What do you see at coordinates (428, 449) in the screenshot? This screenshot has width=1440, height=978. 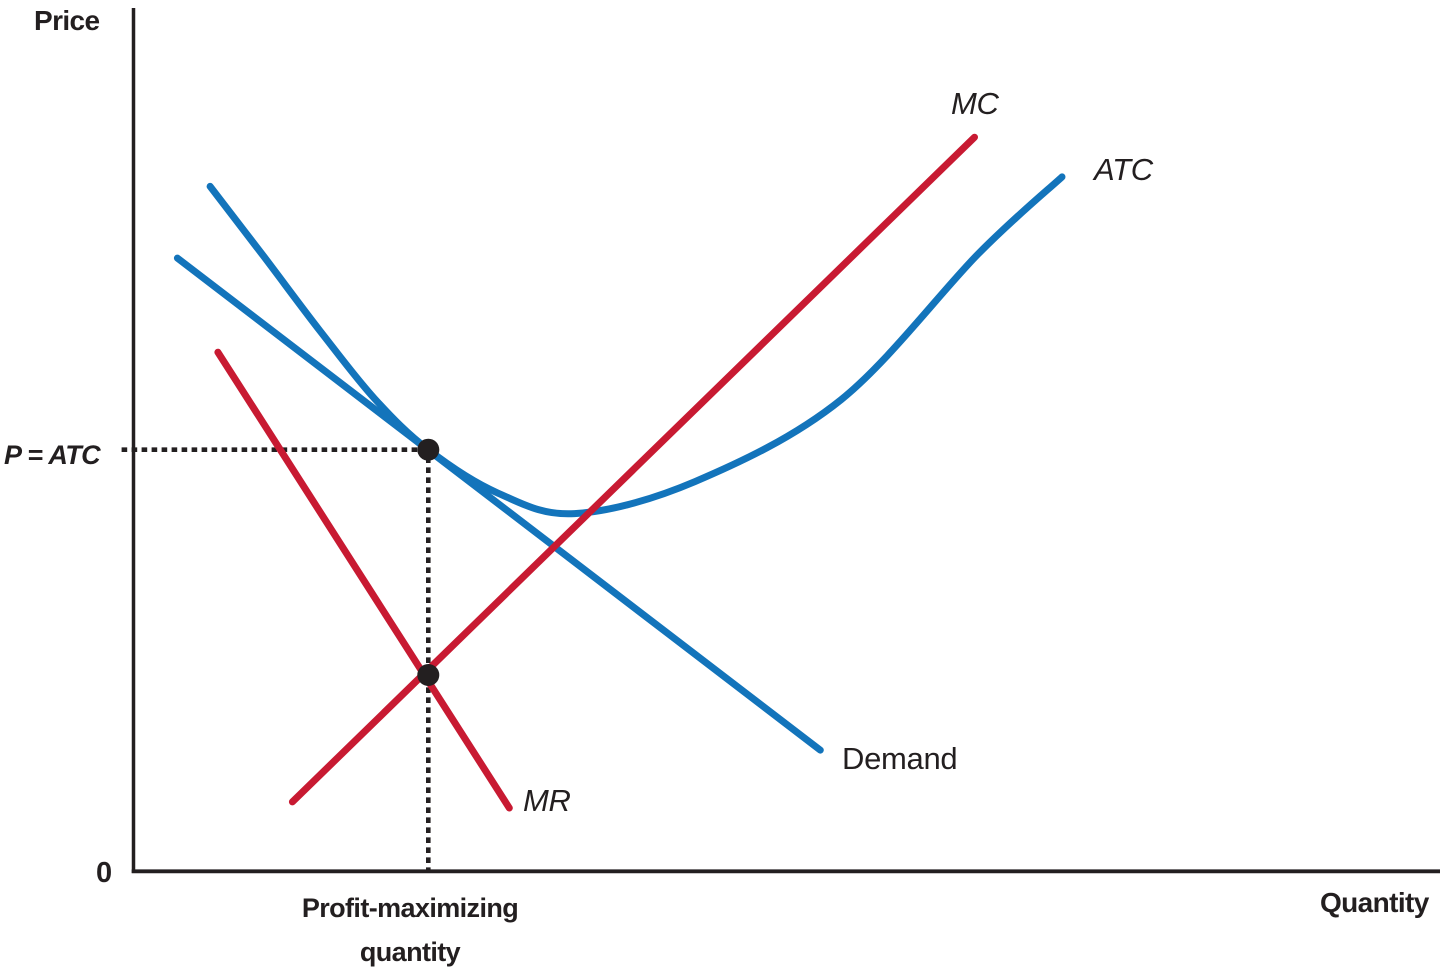 I see `tangency-point` at bounding box center [428, 449].